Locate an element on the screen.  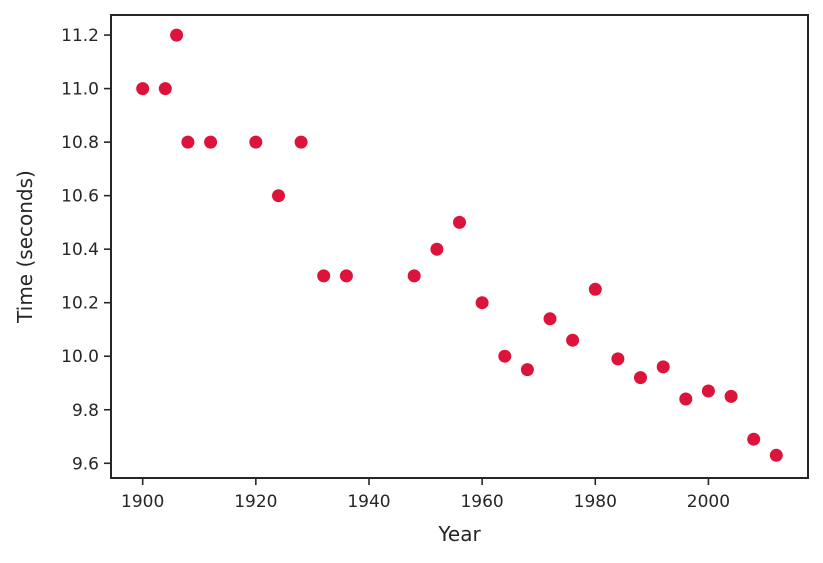
x-axis-title: Year is located at coordinates (459, 534).